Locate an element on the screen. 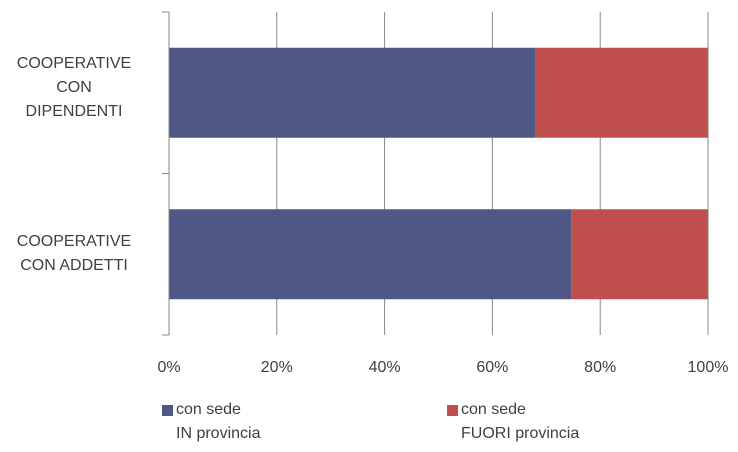 Image resolution: width=738 pixels, height=452 pixels. category-label-line: DIPENDENTI is located at coordinates (74, 111).